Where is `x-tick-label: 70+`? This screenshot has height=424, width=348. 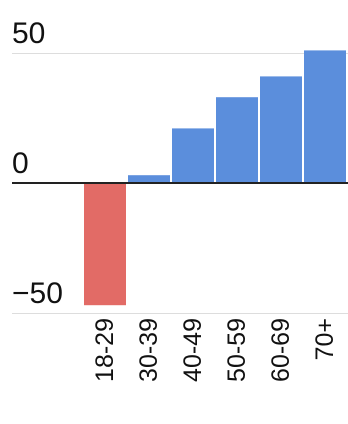
x-tick-label: 70+ is located at coordinates (325, 339).